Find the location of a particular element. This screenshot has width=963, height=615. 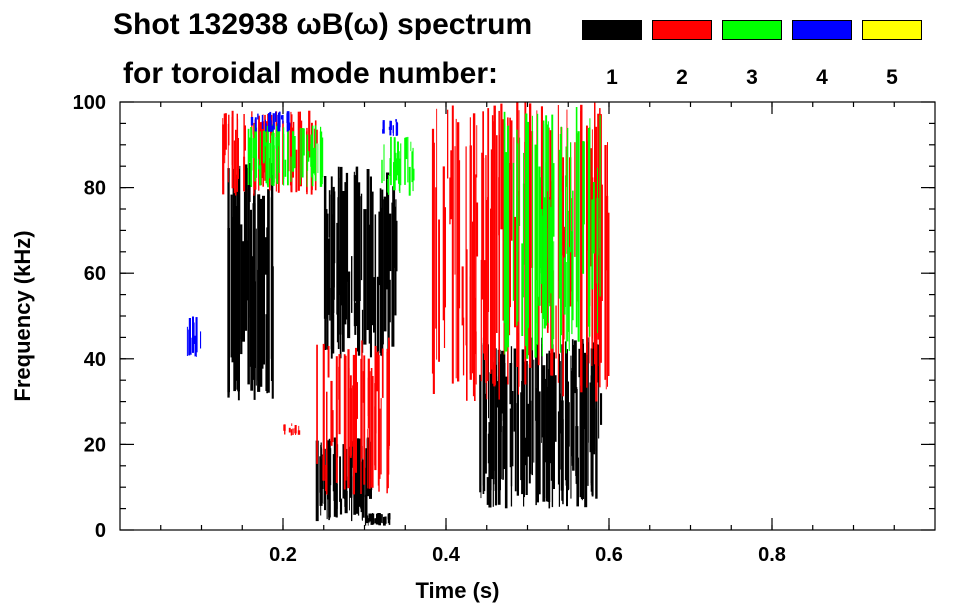

y-tick-label: 80 is located at coordinates (95, 189).